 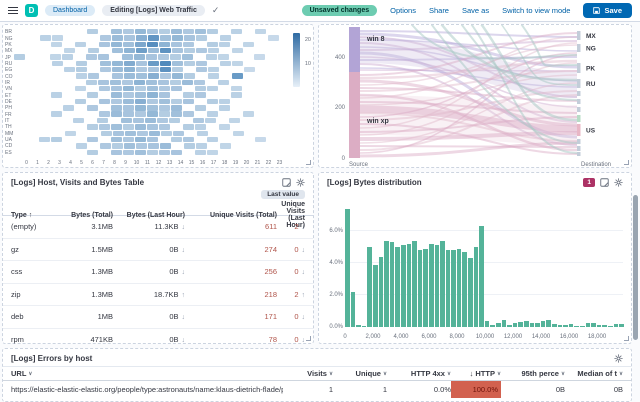 I want to click on column-bytes-total: Bytes (Total), so click(x=92, y=215).